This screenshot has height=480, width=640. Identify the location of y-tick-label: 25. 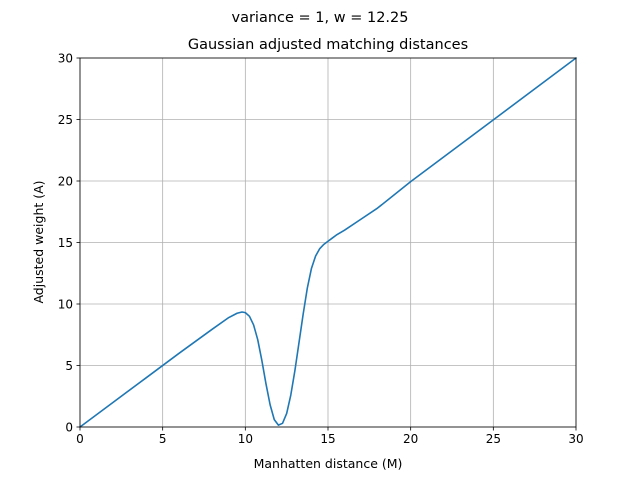
(65, 120).